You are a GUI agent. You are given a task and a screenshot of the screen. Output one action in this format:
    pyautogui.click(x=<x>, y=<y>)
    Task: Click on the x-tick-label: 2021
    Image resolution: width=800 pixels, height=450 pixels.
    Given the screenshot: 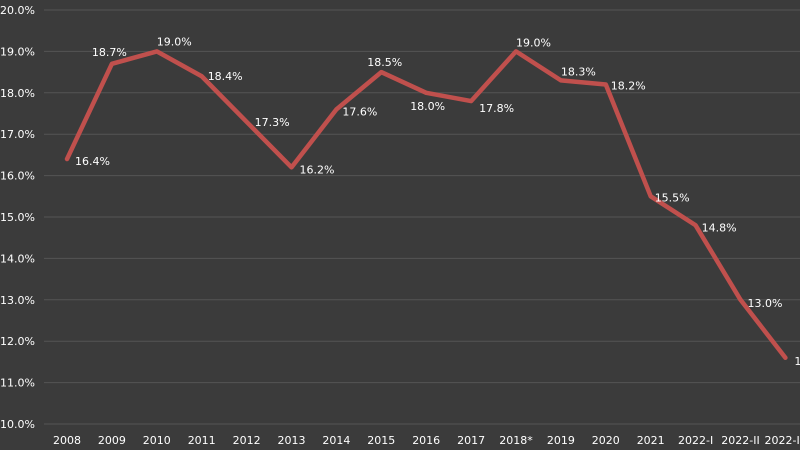 What is the action you would take?
    pyautogui.click(x=651, y=440)
    